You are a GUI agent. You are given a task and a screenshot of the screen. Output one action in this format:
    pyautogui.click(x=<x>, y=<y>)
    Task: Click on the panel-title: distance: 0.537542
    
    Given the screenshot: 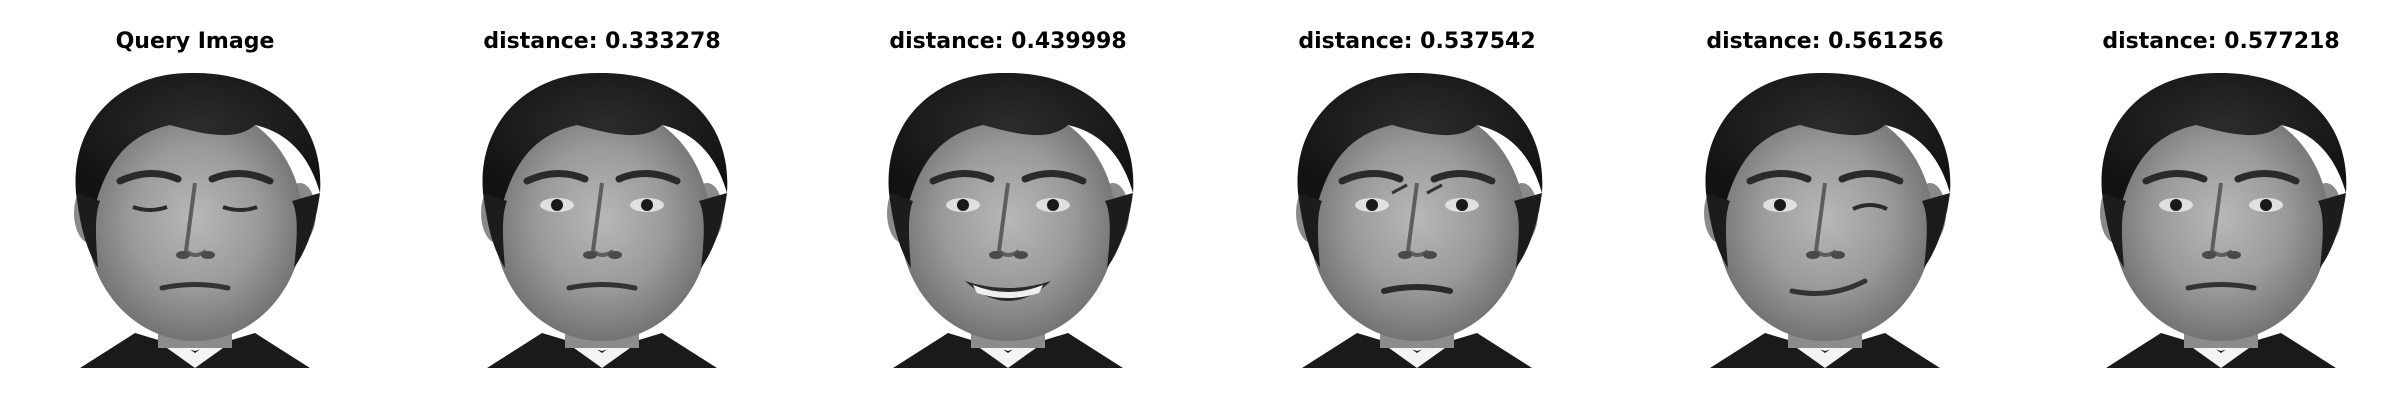 What is the action you would take?
    pyautogui.click(x=1417, y=41)
    